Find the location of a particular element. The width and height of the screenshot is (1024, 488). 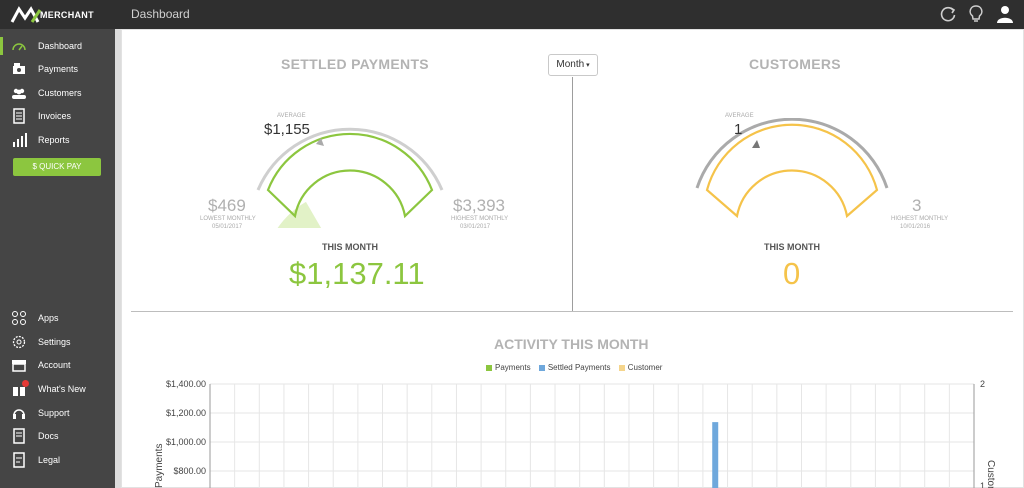

sidebar-item-label: Settings is located at coordinates (54, 342).